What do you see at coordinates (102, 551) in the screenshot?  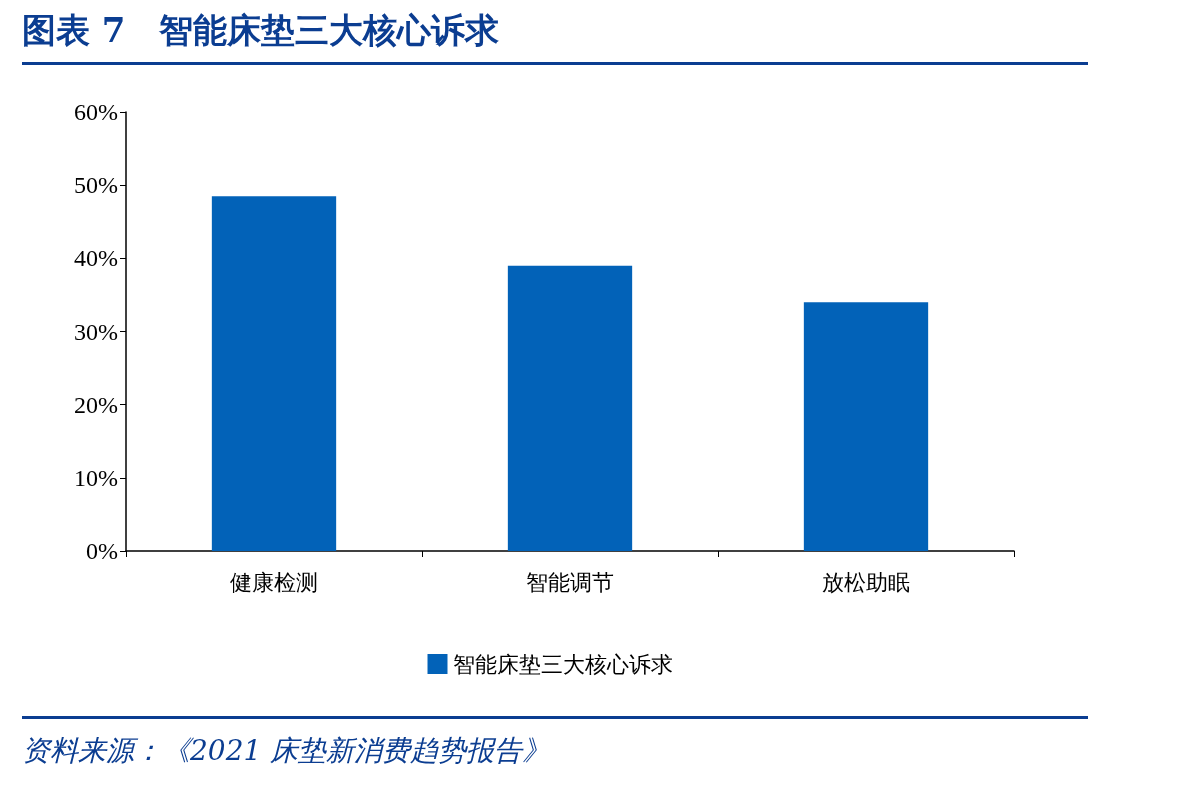 I see `y-tick-label: 0%` at bounding box center [102, 551].